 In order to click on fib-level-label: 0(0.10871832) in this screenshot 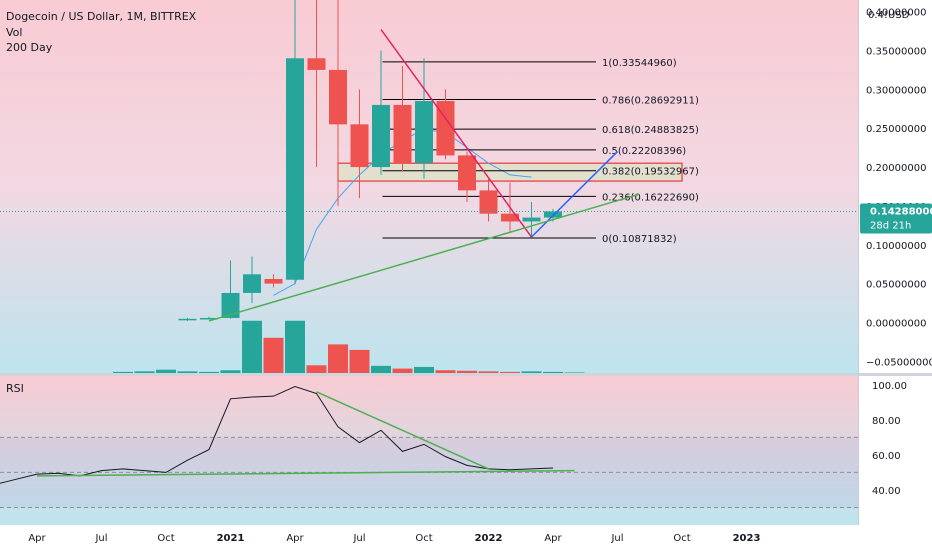, I will do `click(639, 239)`.